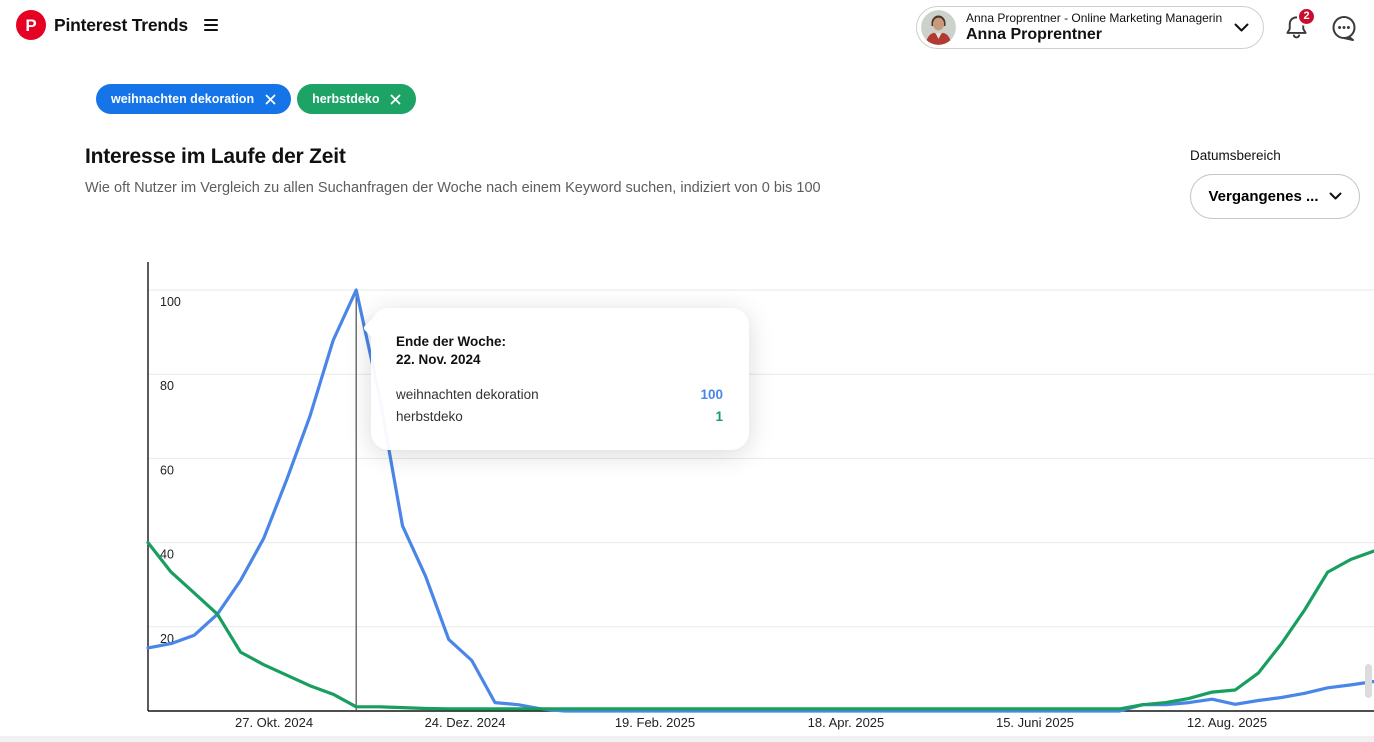 The image size is (1374, 742). What do you see at coordinates (719, 416) in the screenshot?
I see `tooltip-series-value: 1` at bounding box center [719, 416].